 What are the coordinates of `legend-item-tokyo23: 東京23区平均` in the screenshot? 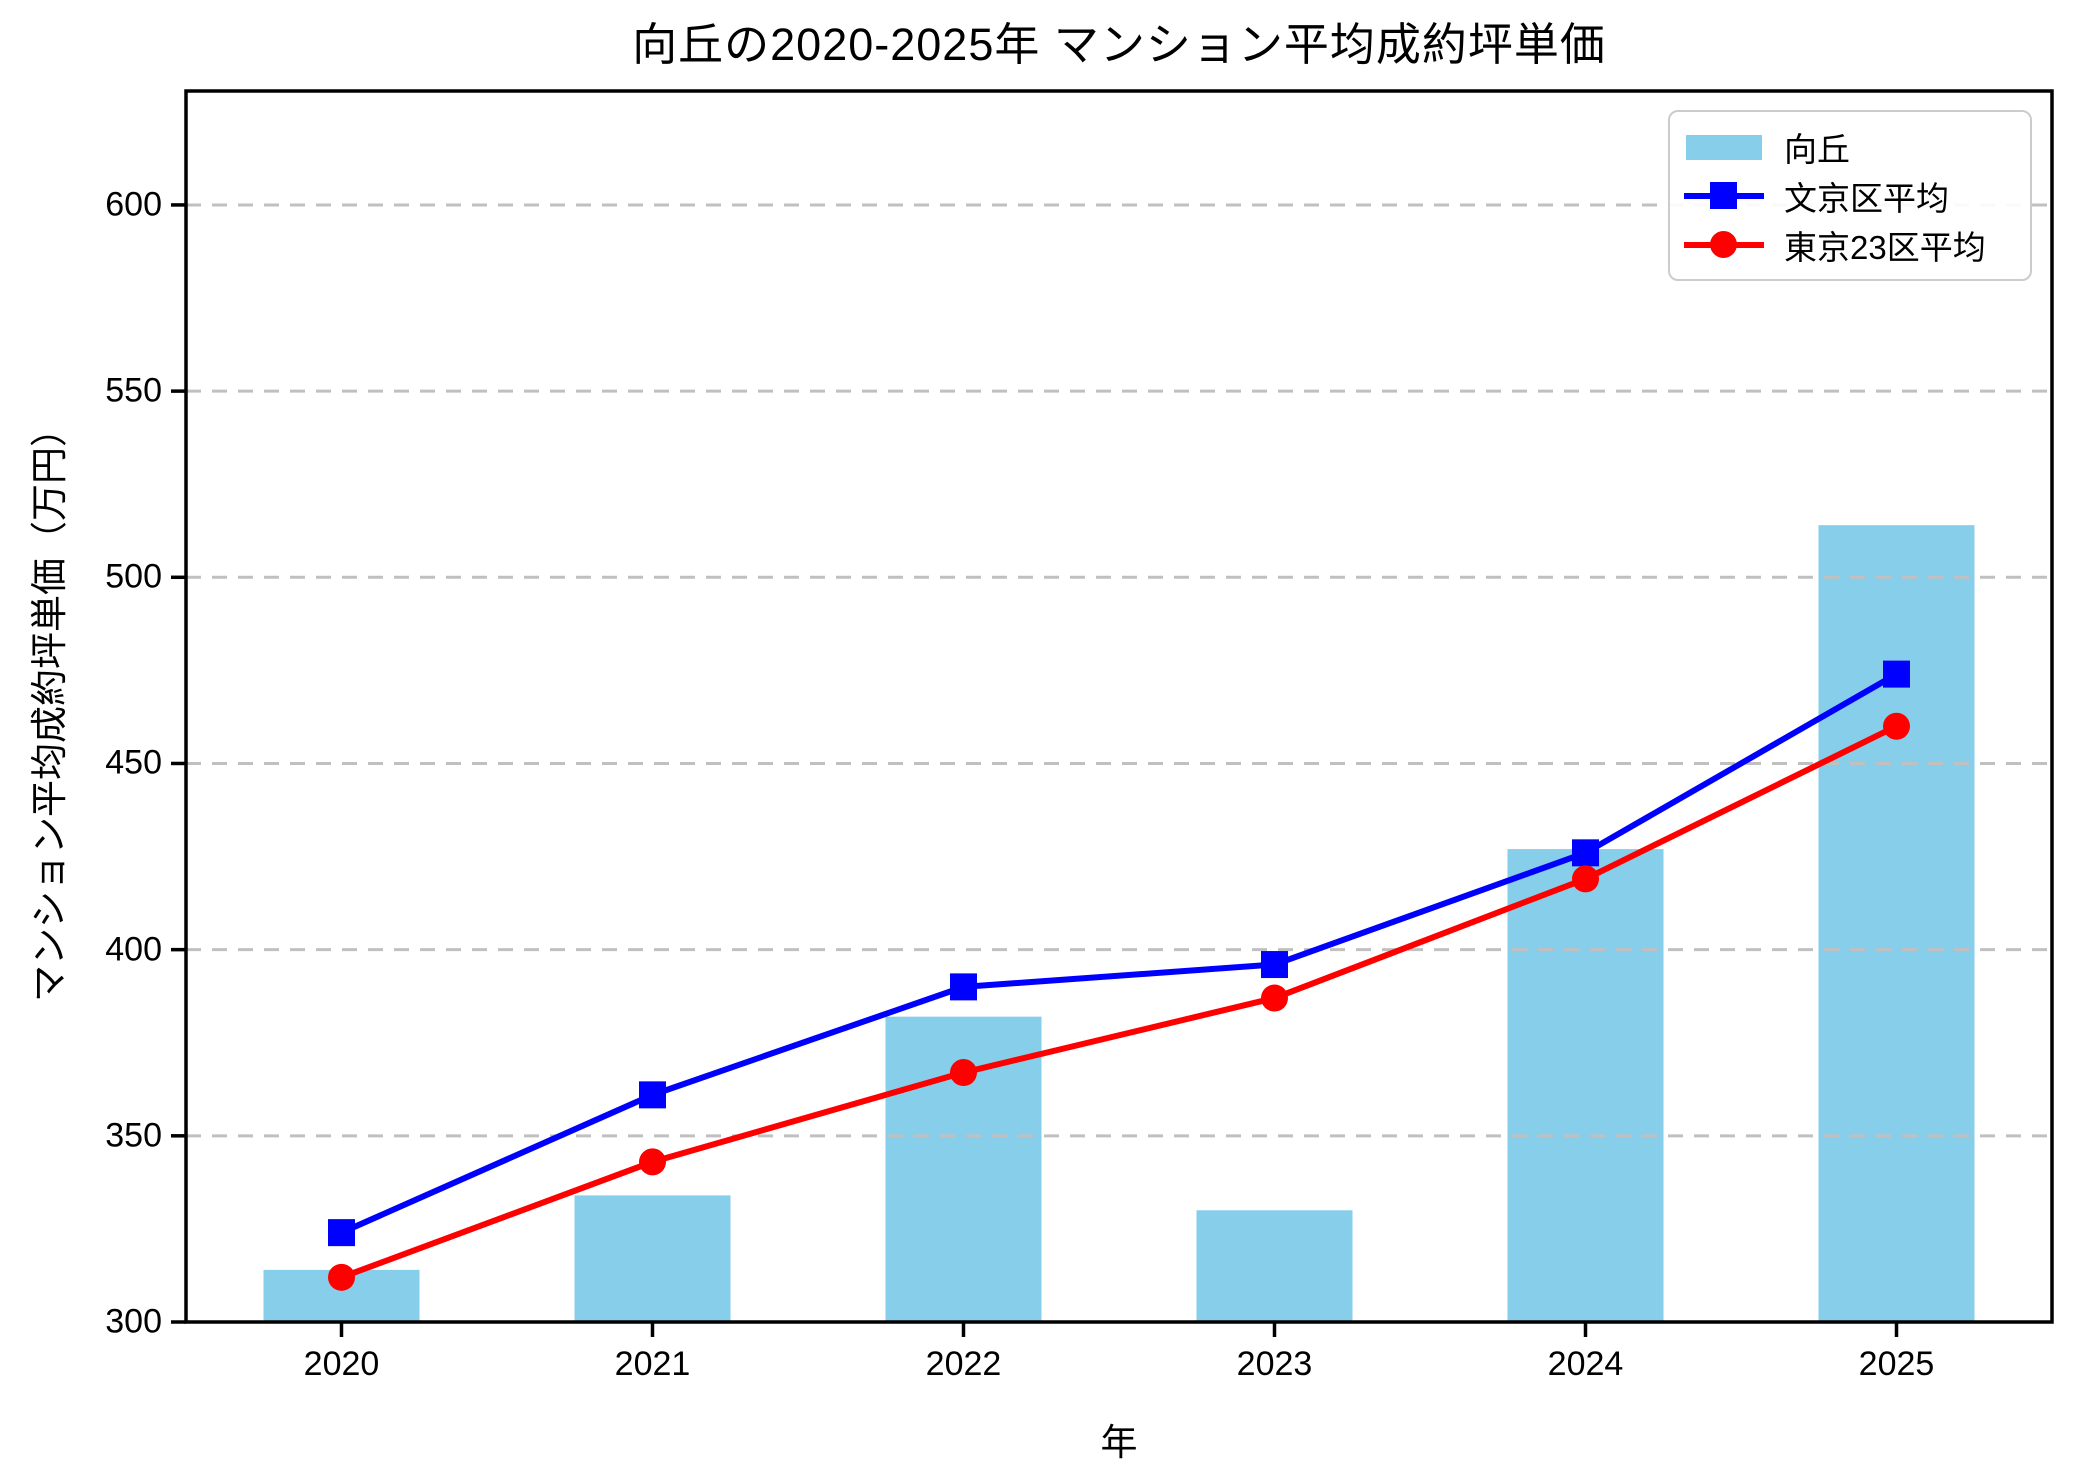 It's located at (1850, 245).